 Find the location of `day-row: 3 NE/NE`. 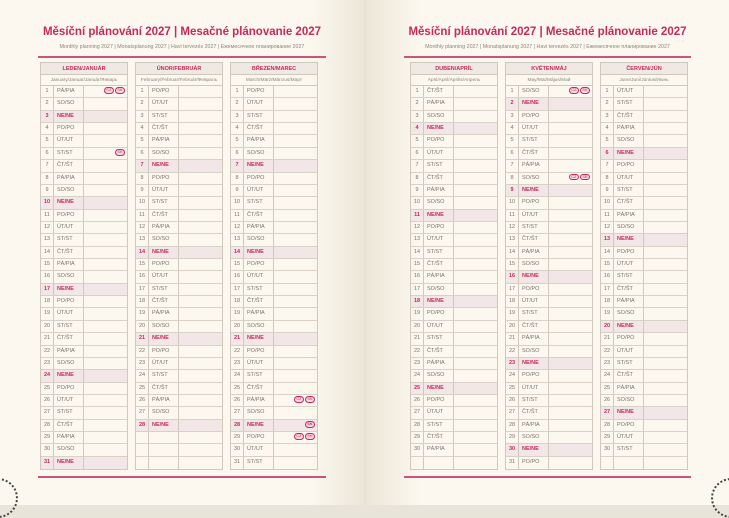

day-row: 3 NE/NE is located at coordinates (84, 117).